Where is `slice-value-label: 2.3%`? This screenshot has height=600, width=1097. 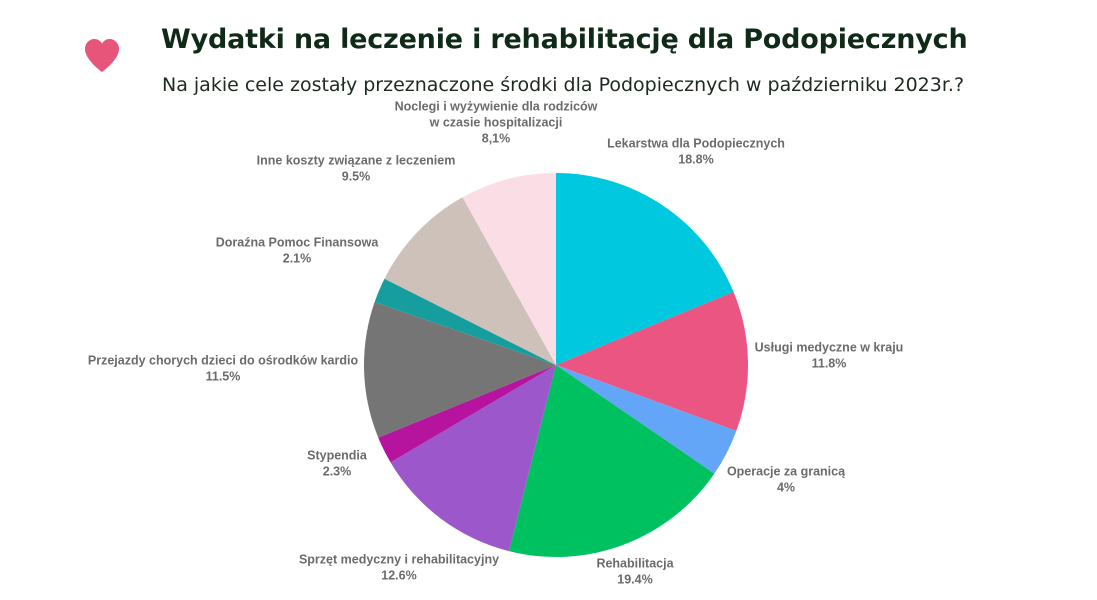
slice-value-label: 2.3% is located at coordinates (337, 471).